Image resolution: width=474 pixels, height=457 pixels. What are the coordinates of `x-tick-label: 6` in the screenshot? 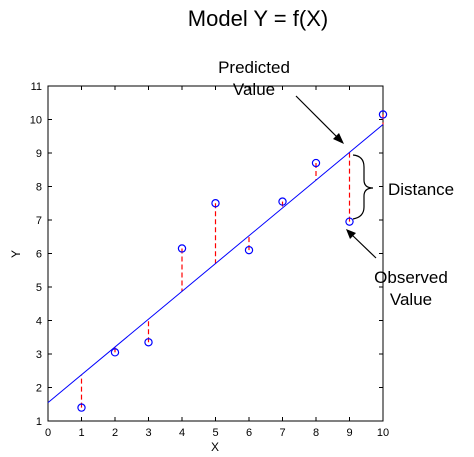 It's located at (249, 433).